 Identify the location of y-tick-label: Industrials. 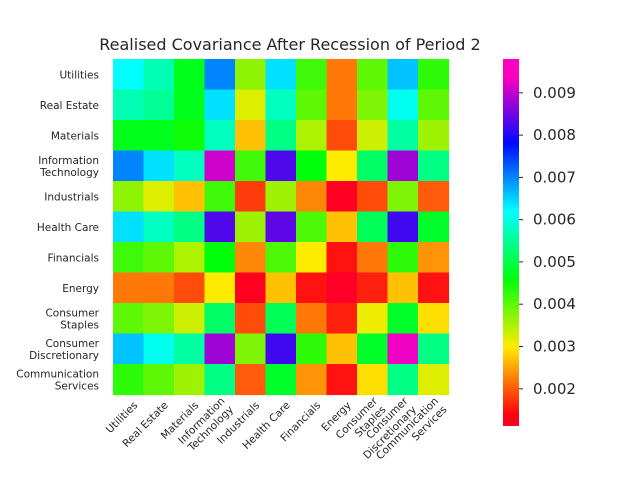
(71, 197).